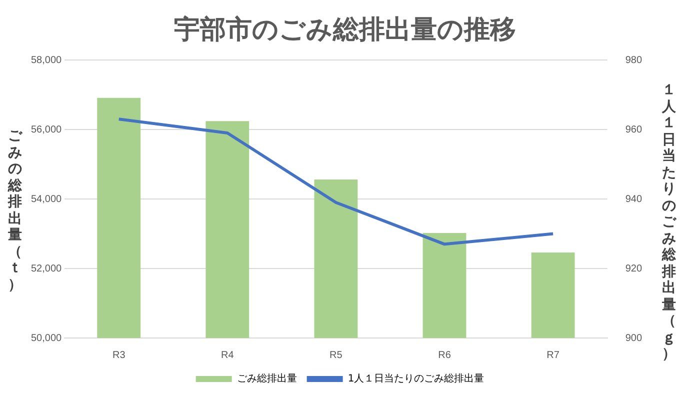 The height and width of the screenshot is (398, 690). What do you see at coordinates (669, 222) in the screenshot?
I see `text: １人１日当たりのごみ総排出量（ｇ）` at bounding box center [669, 222].